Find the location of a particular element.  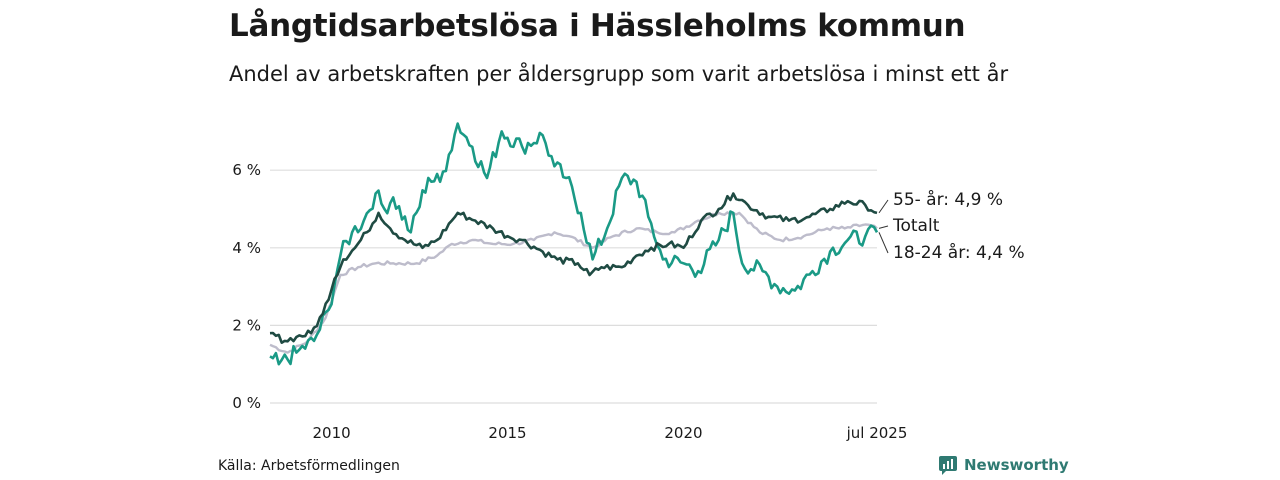

brand-logo: Newsworthy is located at coordinates (1003, 465).